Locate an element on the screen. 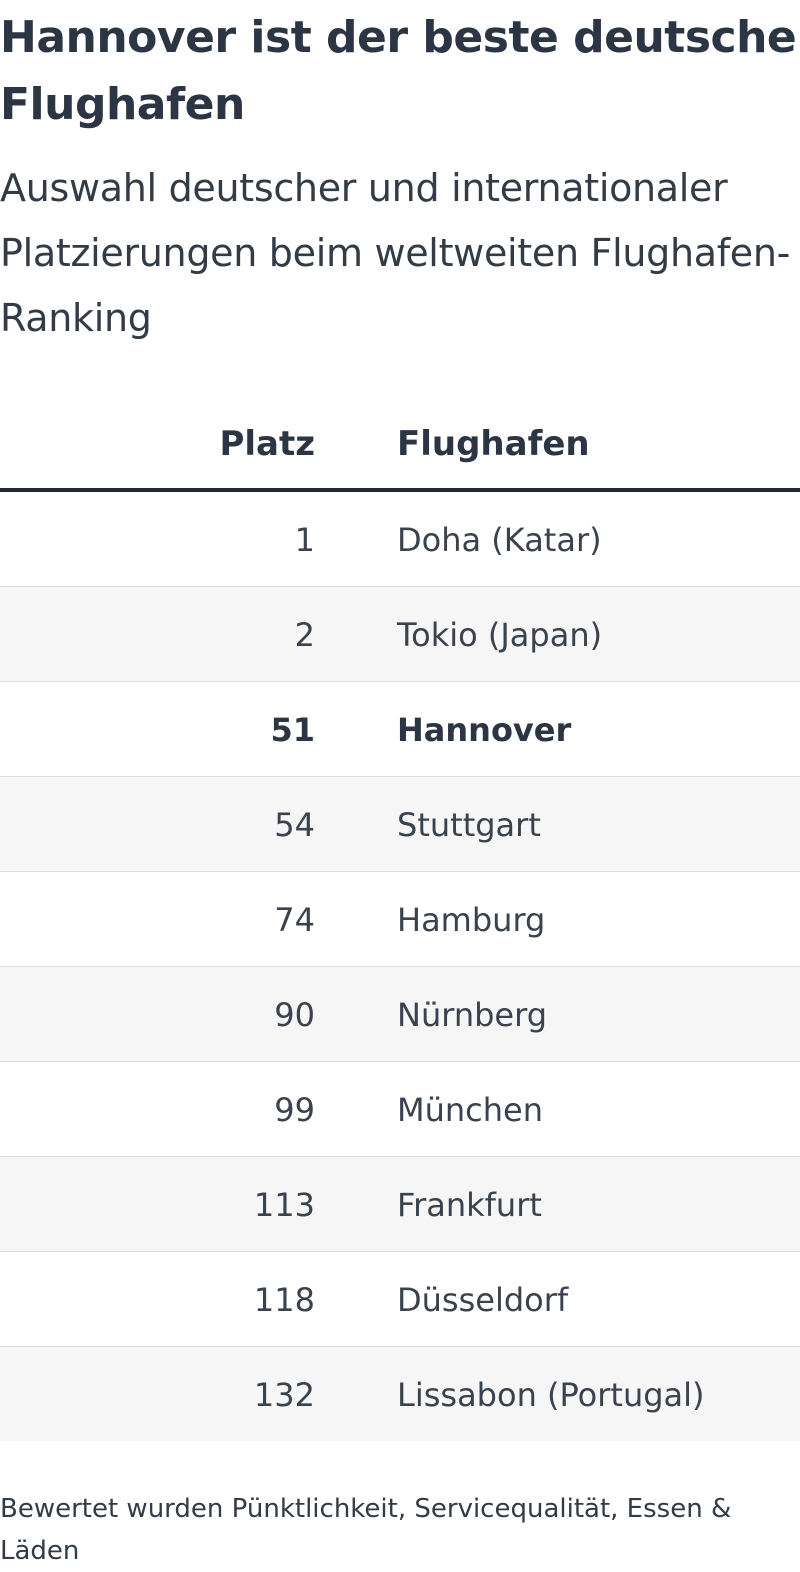 The image size is (800, 1572). table-row: 90 Nürnberg is located at coordinates (400, 1014).